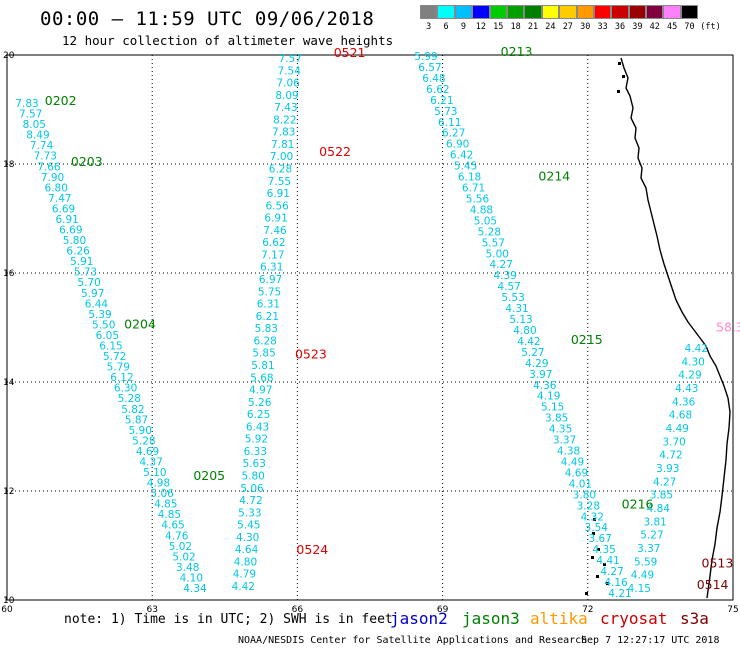 This screenshot has height=650, width=740. Describe the element at coordinates (580, 484) in the screenshot. I see `wave-height-label: 4.01` at that location.